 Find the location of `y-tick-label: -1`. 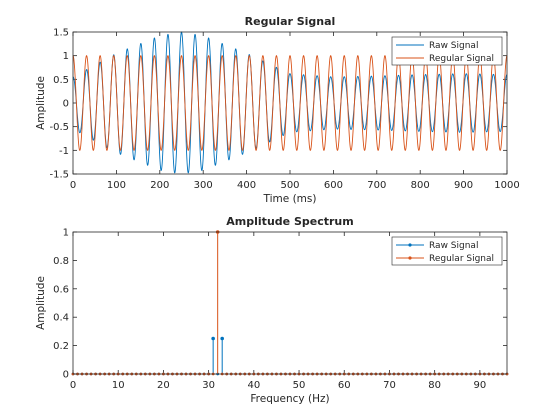

y-tick-label: -1 is located at coordinates (64, 151).